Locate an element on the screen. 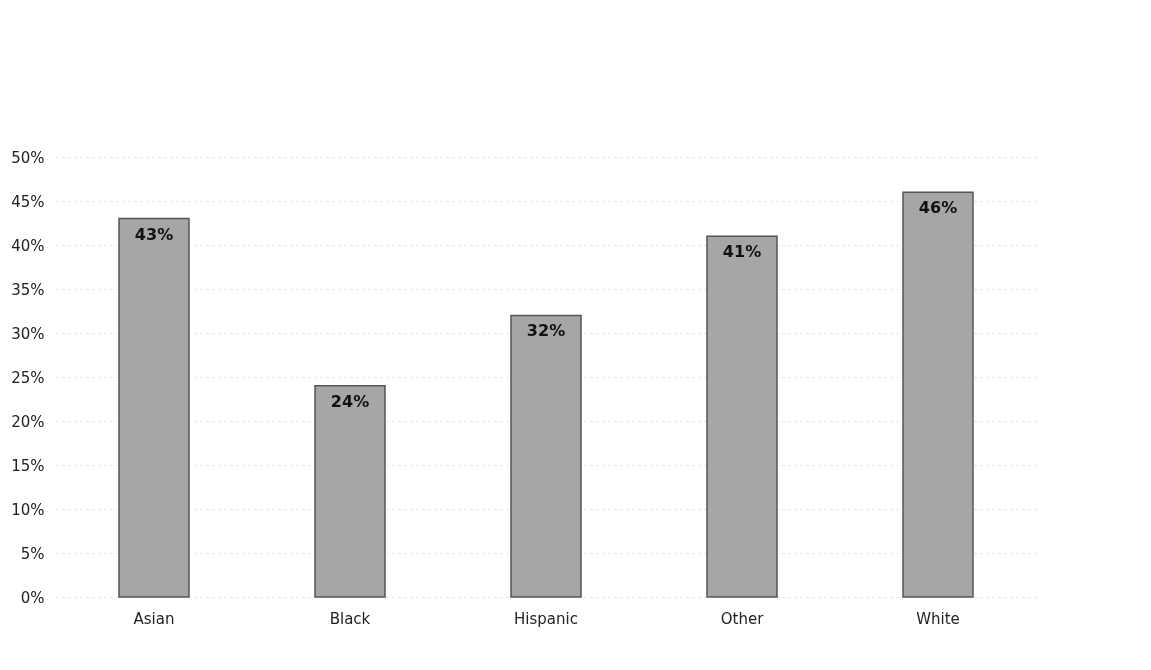  x-tick-label: White is located at coordinates (938, 618).